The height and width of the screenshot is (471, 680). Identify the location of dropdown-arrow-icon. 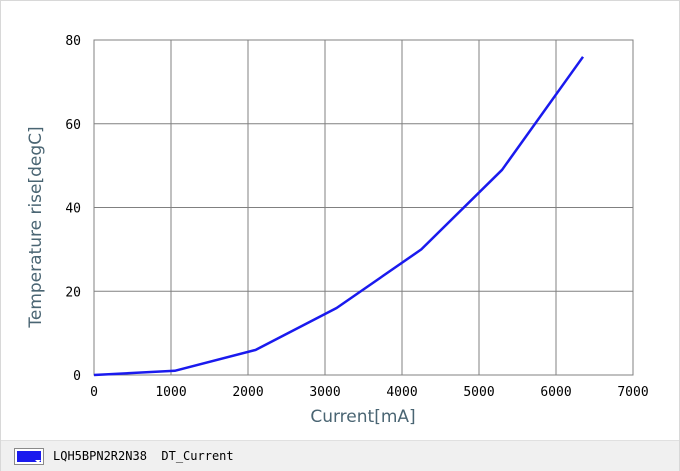
(38, 461).